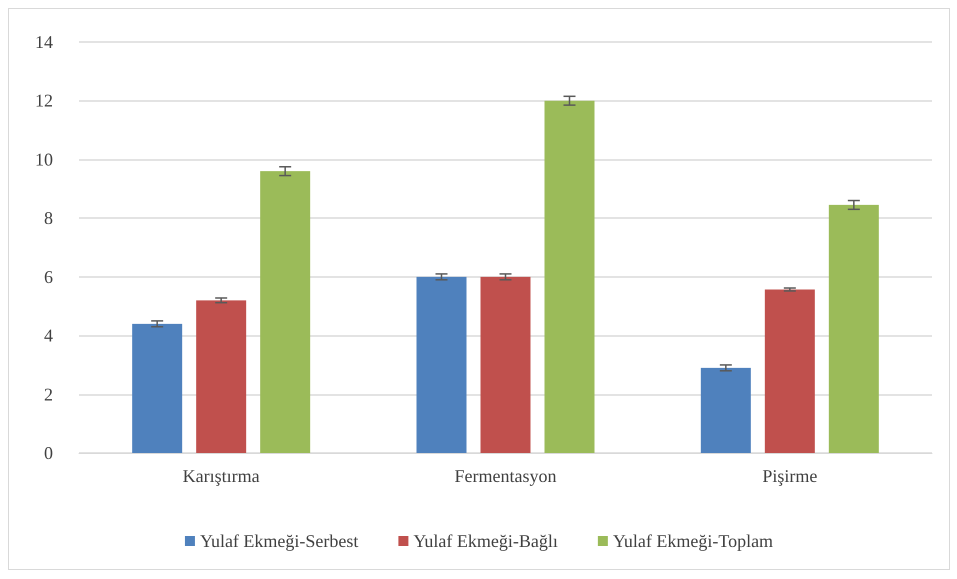  What do you see at coordinates (790, 476) in the screenshot?
I see `x-tick-label: Pişirme` at bounding box center [790, 476].